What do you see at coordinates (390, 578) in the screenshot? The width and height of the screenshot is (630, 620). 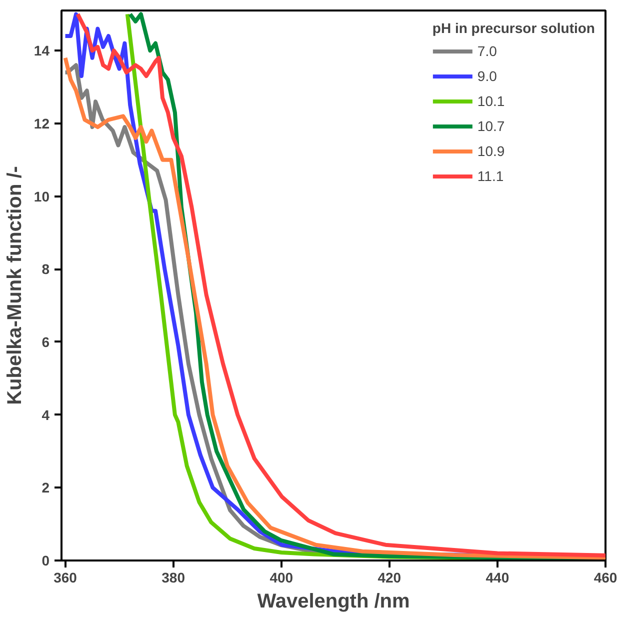 I see `x-tick-label: 420` at bounding box center [390, 578].